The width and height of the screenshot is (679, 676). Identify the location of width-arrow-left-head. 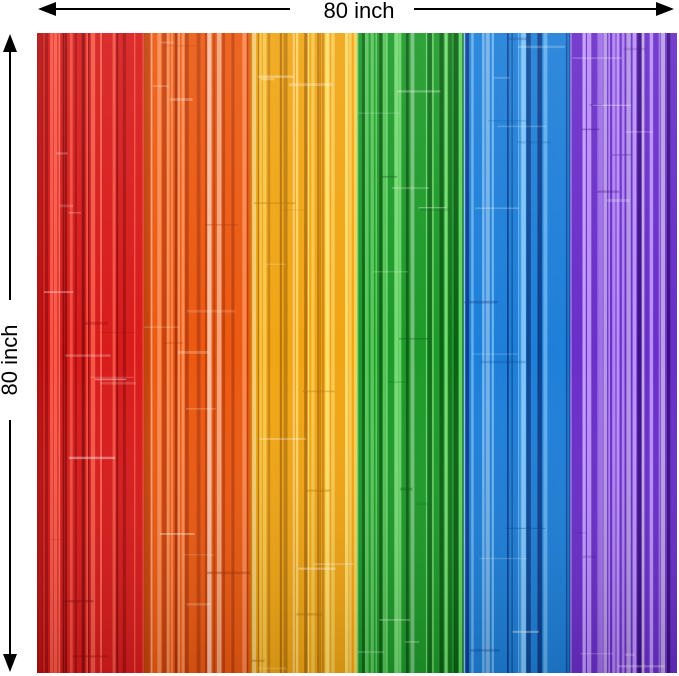
(47, 9).